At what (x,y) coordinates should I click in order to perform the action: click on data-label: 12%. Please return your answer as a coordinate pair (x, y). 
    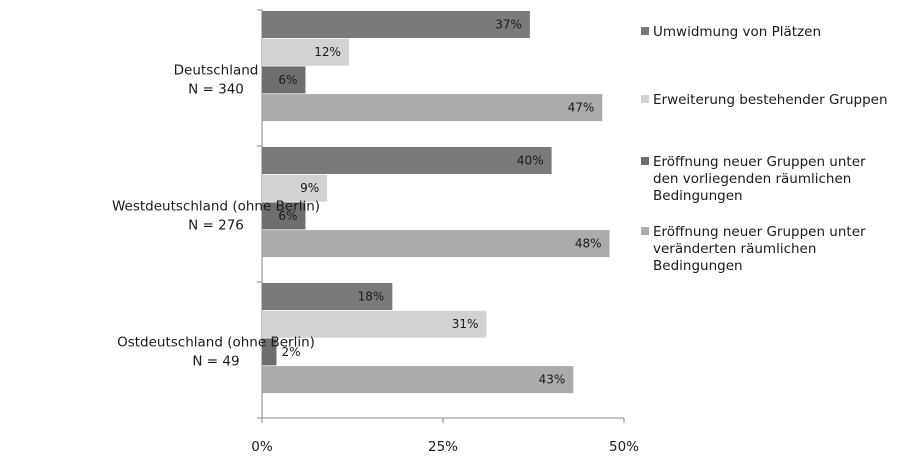
    Looking at the image, I should click on (327, 52).